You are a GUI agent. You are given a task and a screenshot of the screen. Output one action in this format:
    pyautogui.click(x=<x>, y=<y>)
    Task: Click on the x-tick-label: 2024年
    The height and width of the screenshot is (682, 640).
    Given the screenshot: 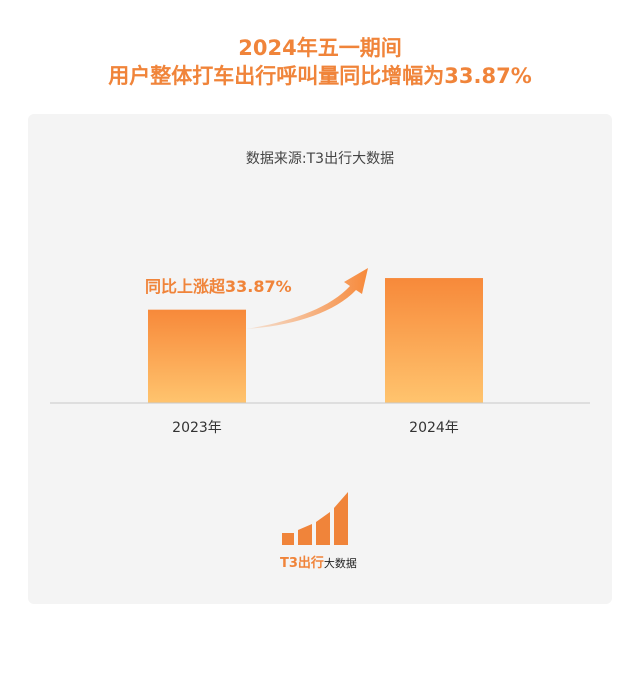 What is the action you would take?
    pyautogui.click(x=434, y=428)
    